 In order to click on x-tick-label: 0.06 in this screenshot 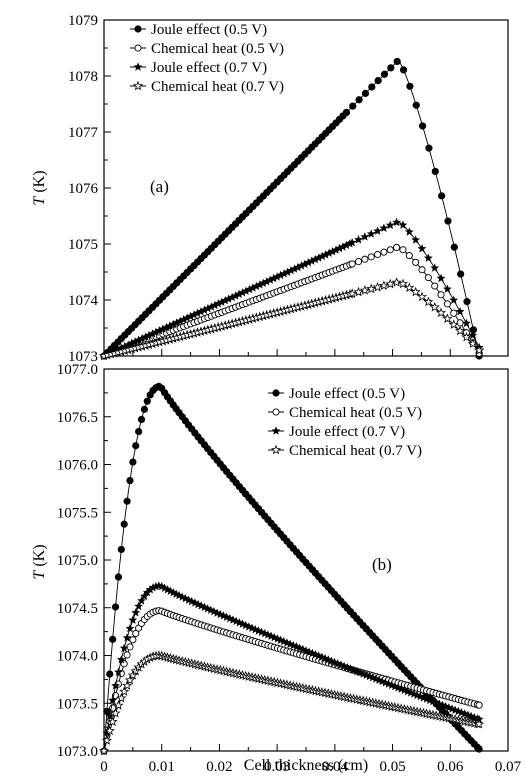, I will do `click(450, 767)`.